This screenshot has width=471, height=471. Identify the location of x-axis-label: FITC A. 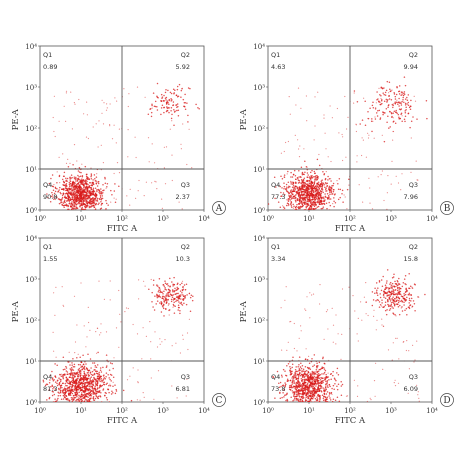
(122, 421).